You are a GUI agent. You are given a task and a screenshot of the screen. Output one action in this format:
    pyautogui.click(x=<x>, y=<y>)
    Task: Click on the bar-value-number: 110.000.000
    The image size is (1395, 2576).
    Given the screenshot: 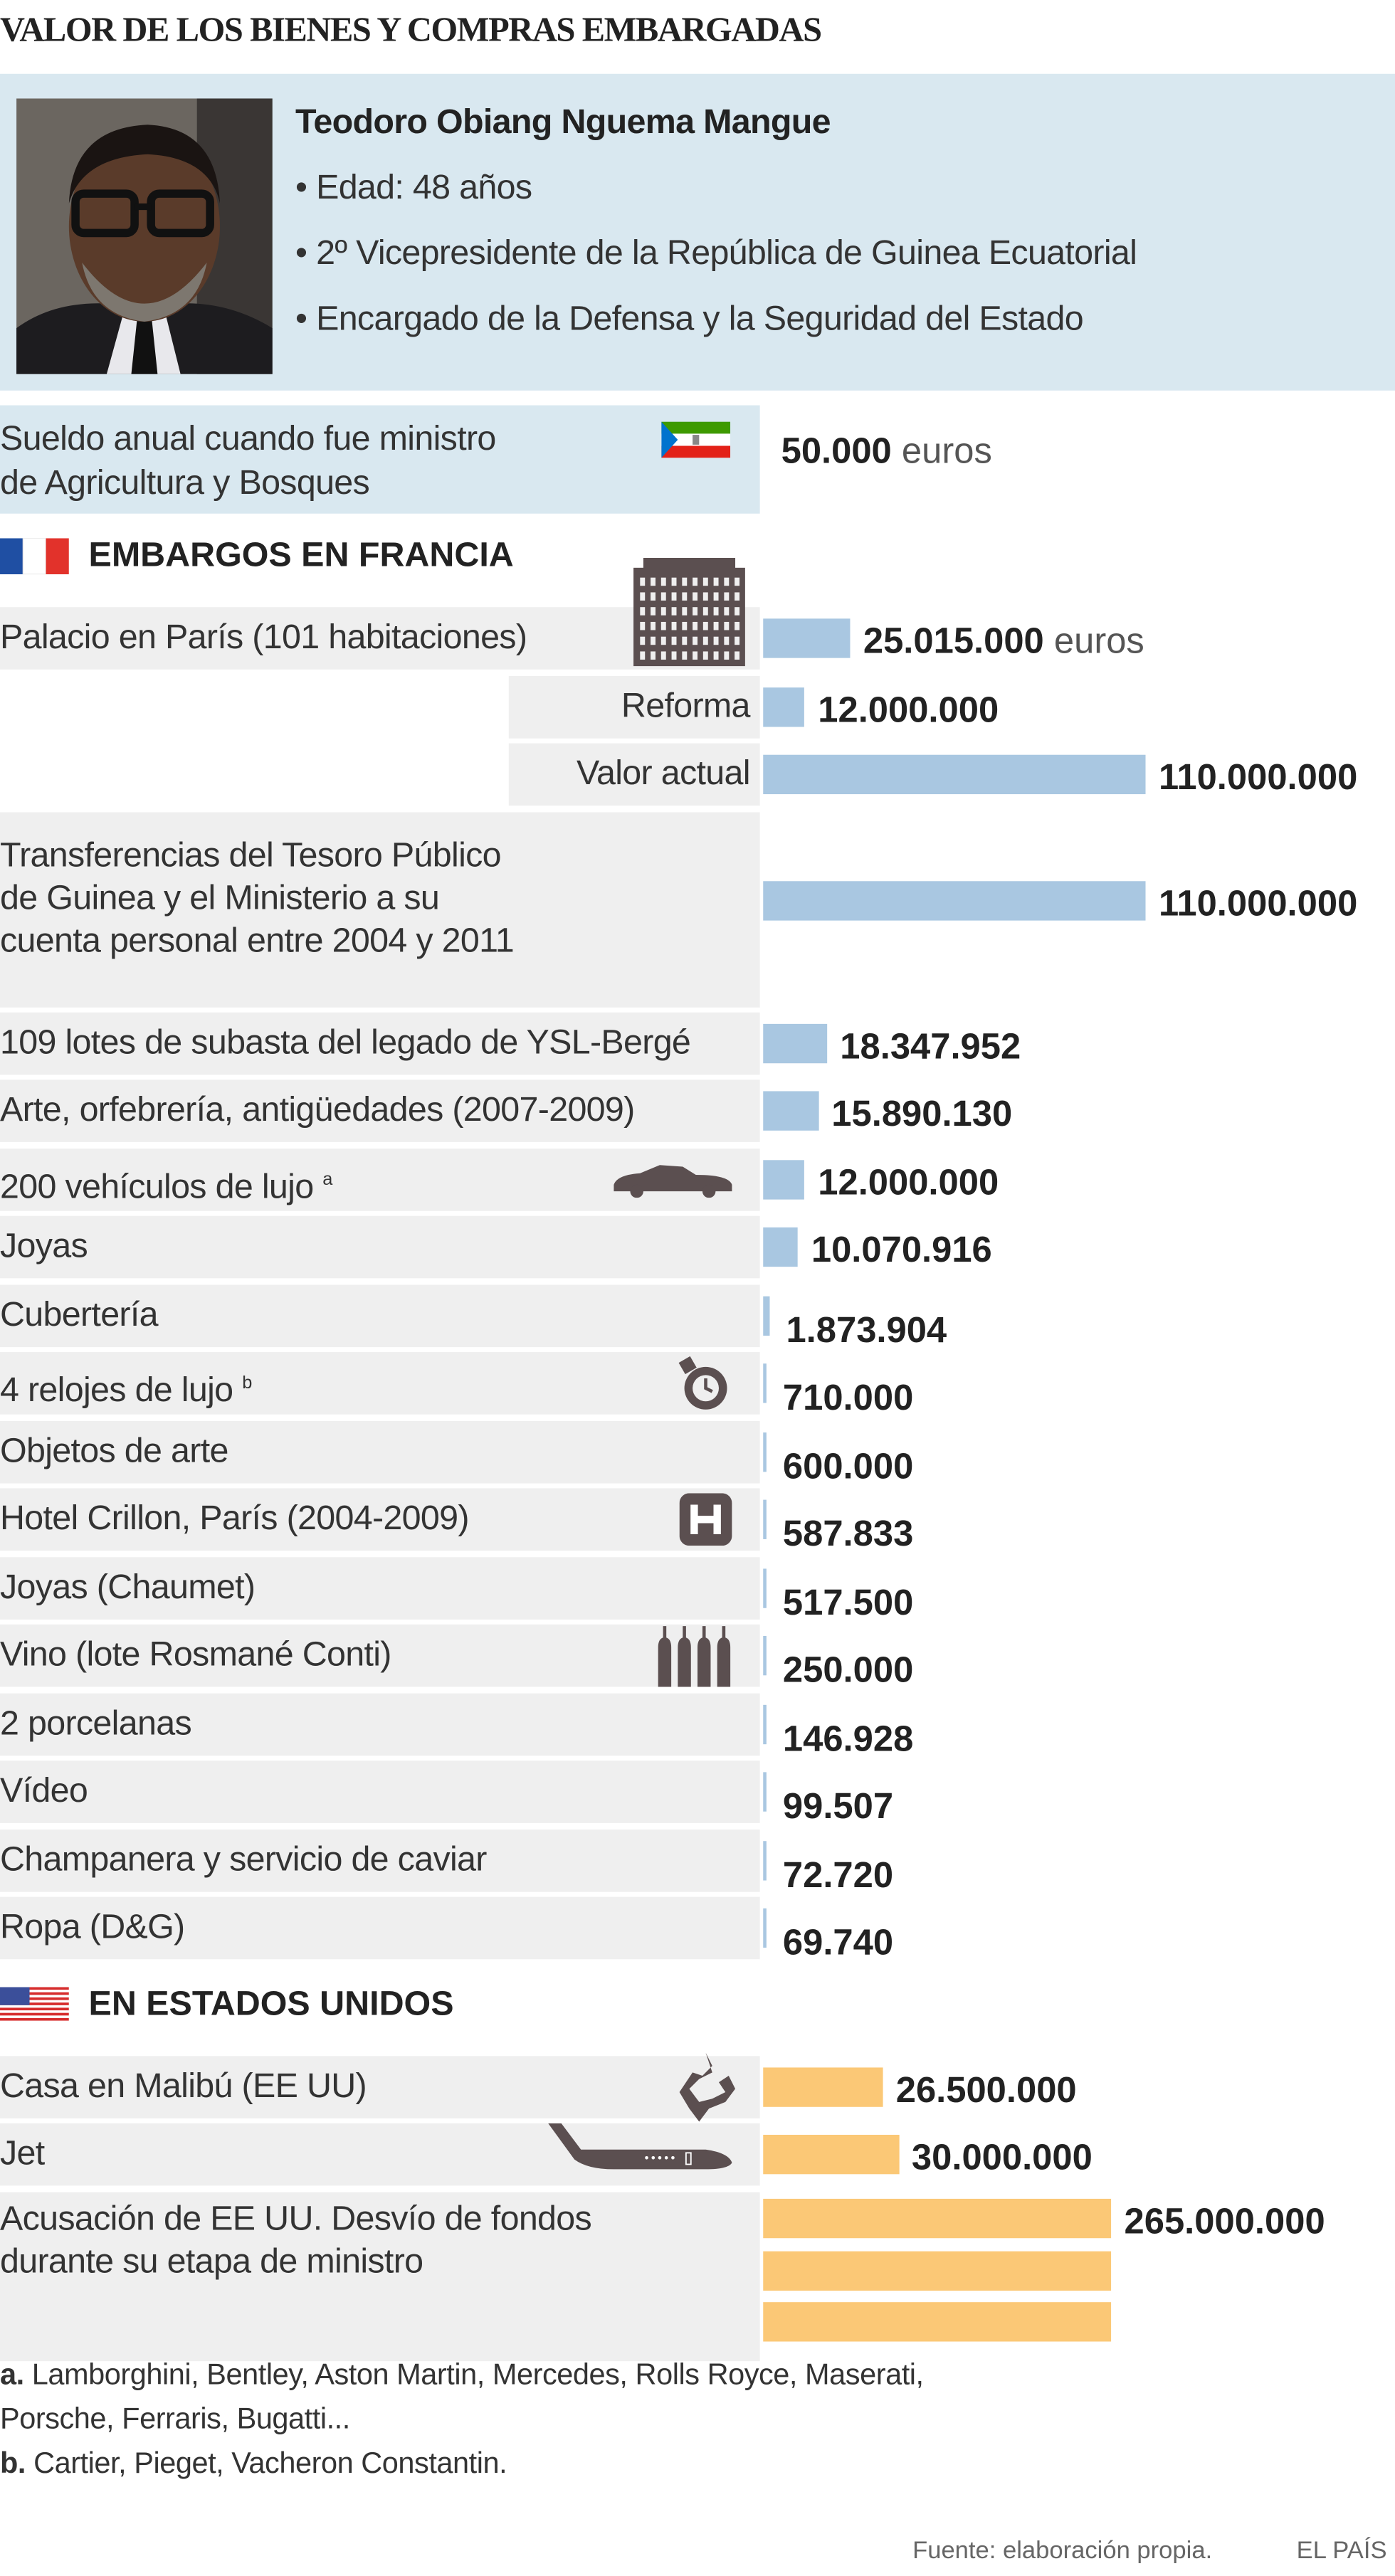 What is the action you would take?
    pyautogui.click(x=1258, y=777)
    